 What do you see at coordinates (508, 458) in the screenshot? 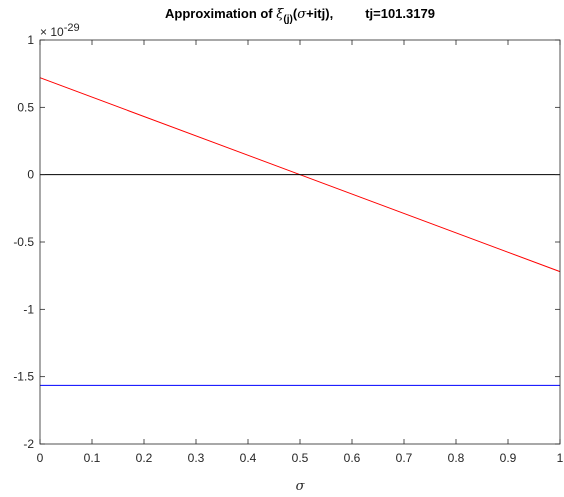
I see `x-tick-label-9: 0.9` at bounding box center [508, 458].